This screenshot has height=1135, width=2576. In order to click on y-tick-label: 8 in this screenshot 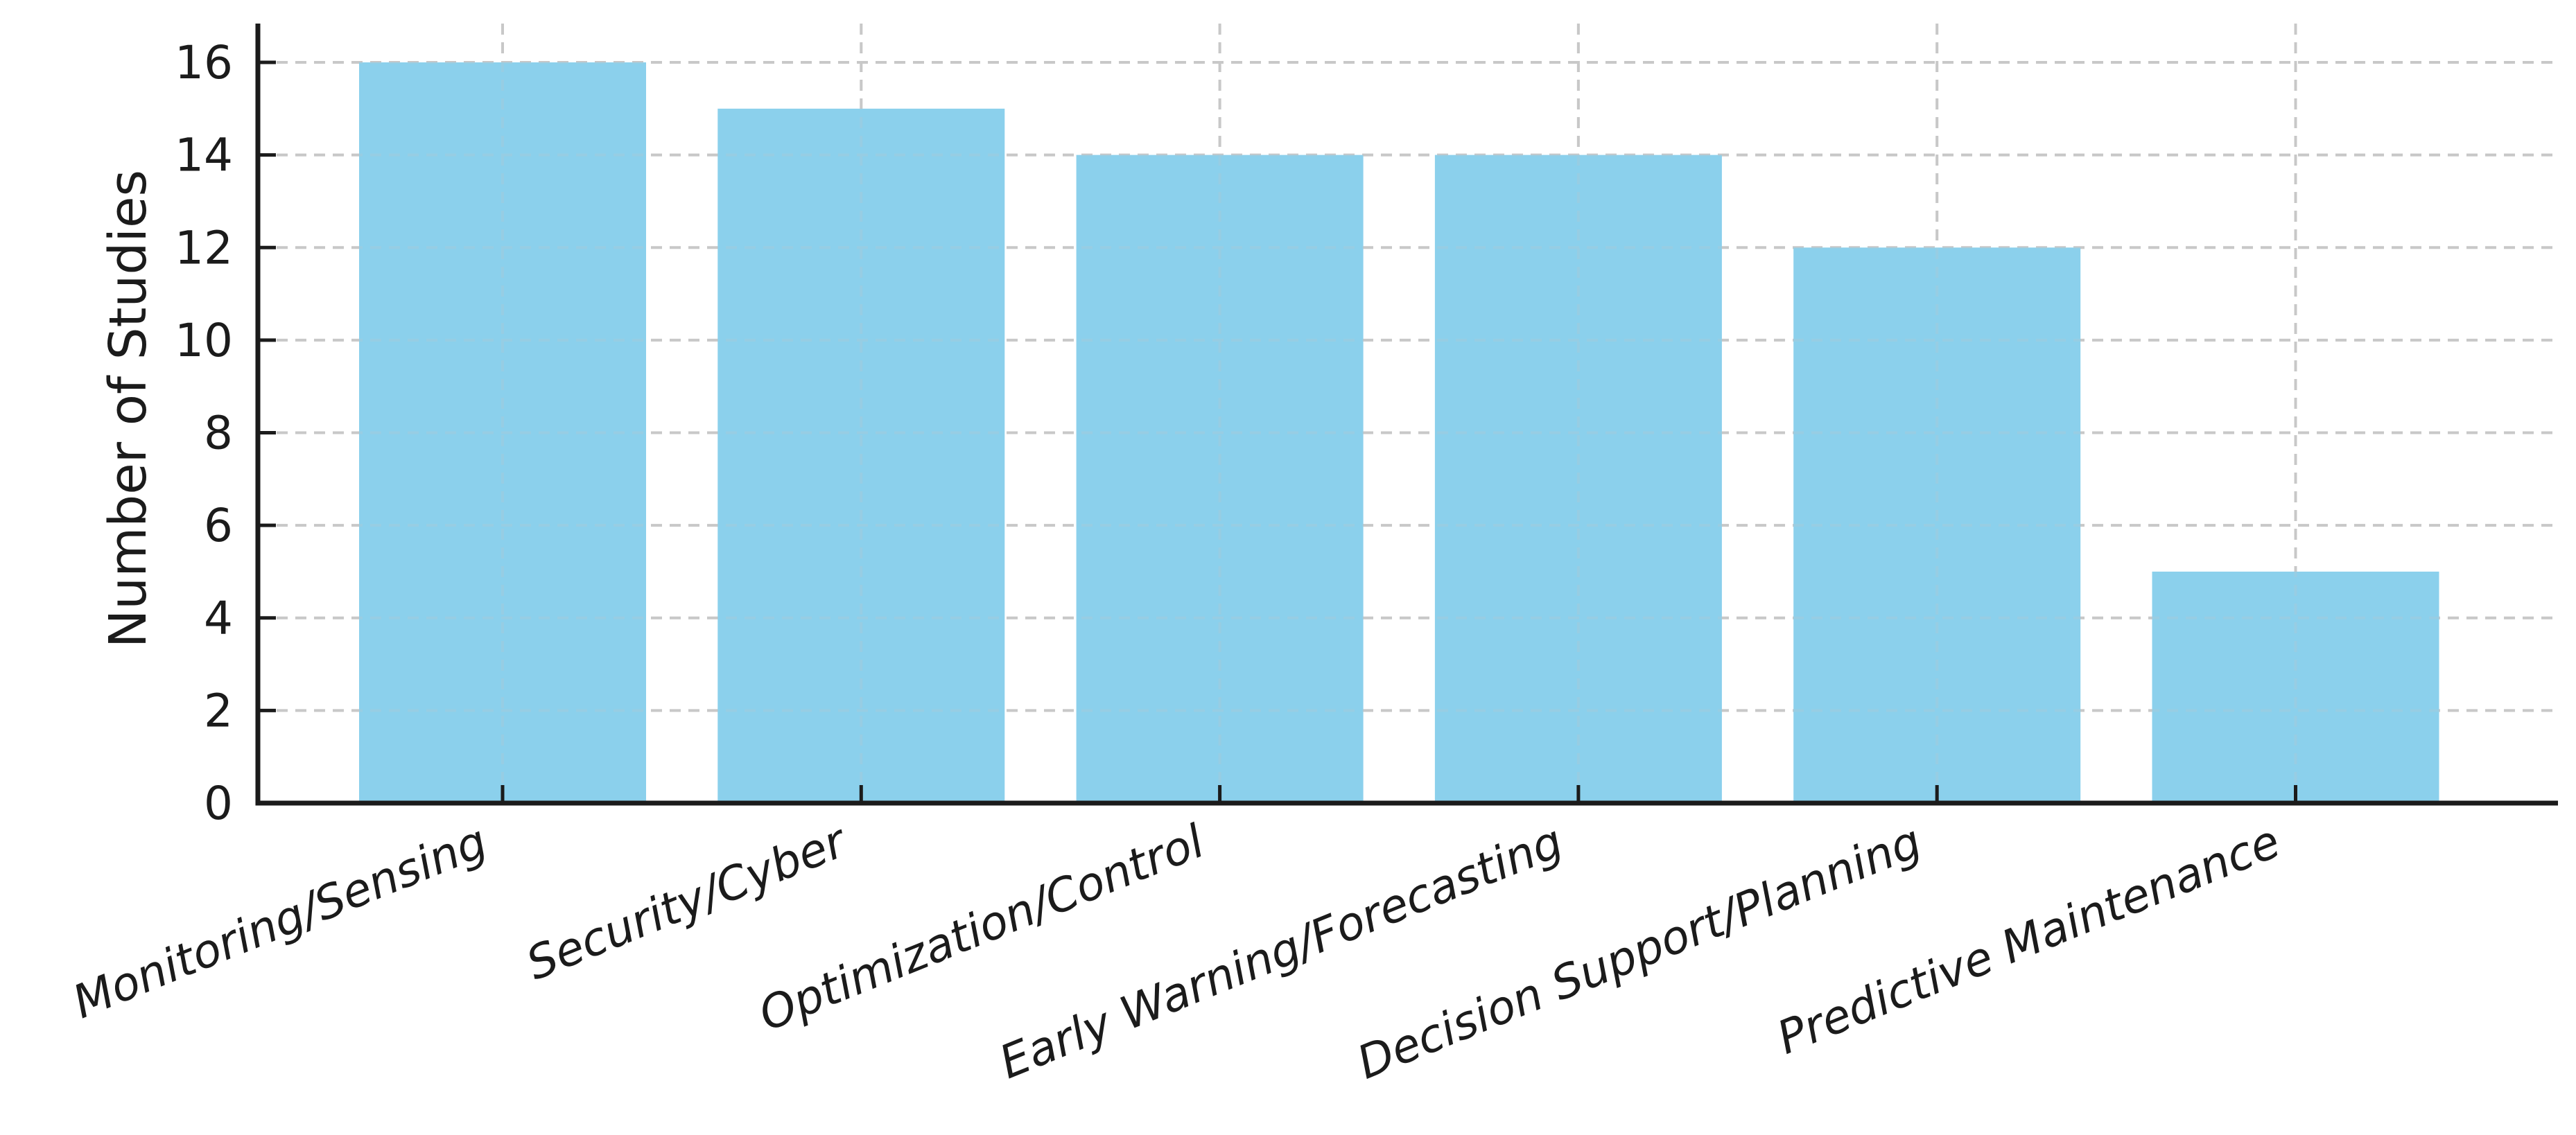, I will do `click(218, 433)`.